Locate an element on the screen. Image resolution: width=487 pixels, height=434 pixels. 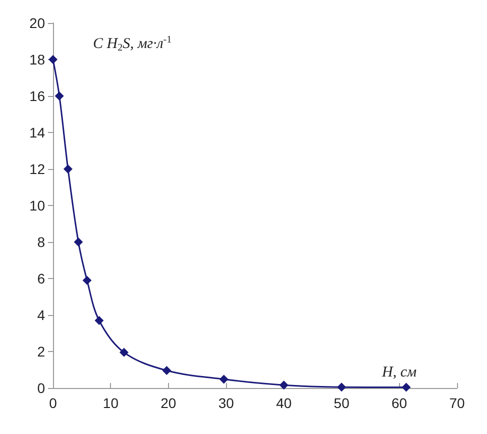
y-tick-label: 14 is located at coordinates (37, 132).